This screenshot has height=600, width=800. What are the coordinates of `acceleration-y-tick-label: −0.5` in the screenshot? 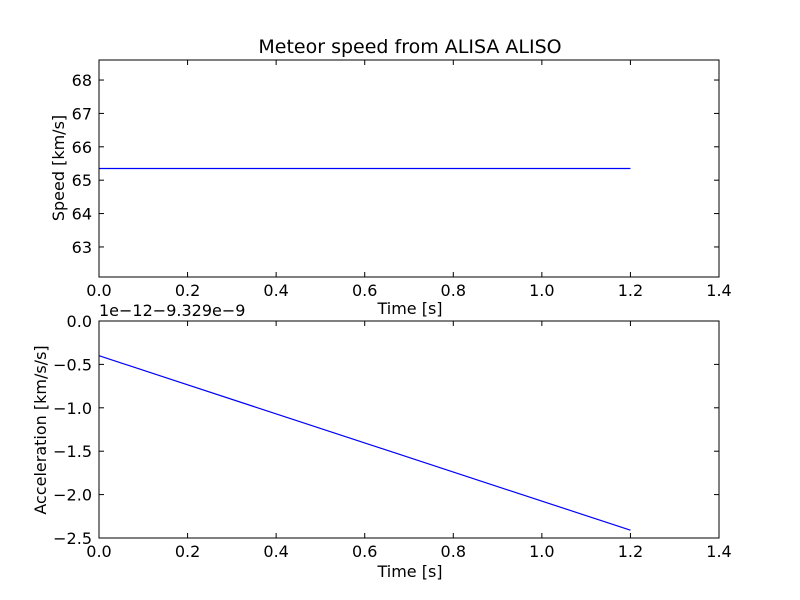 It's located at (72, 364).